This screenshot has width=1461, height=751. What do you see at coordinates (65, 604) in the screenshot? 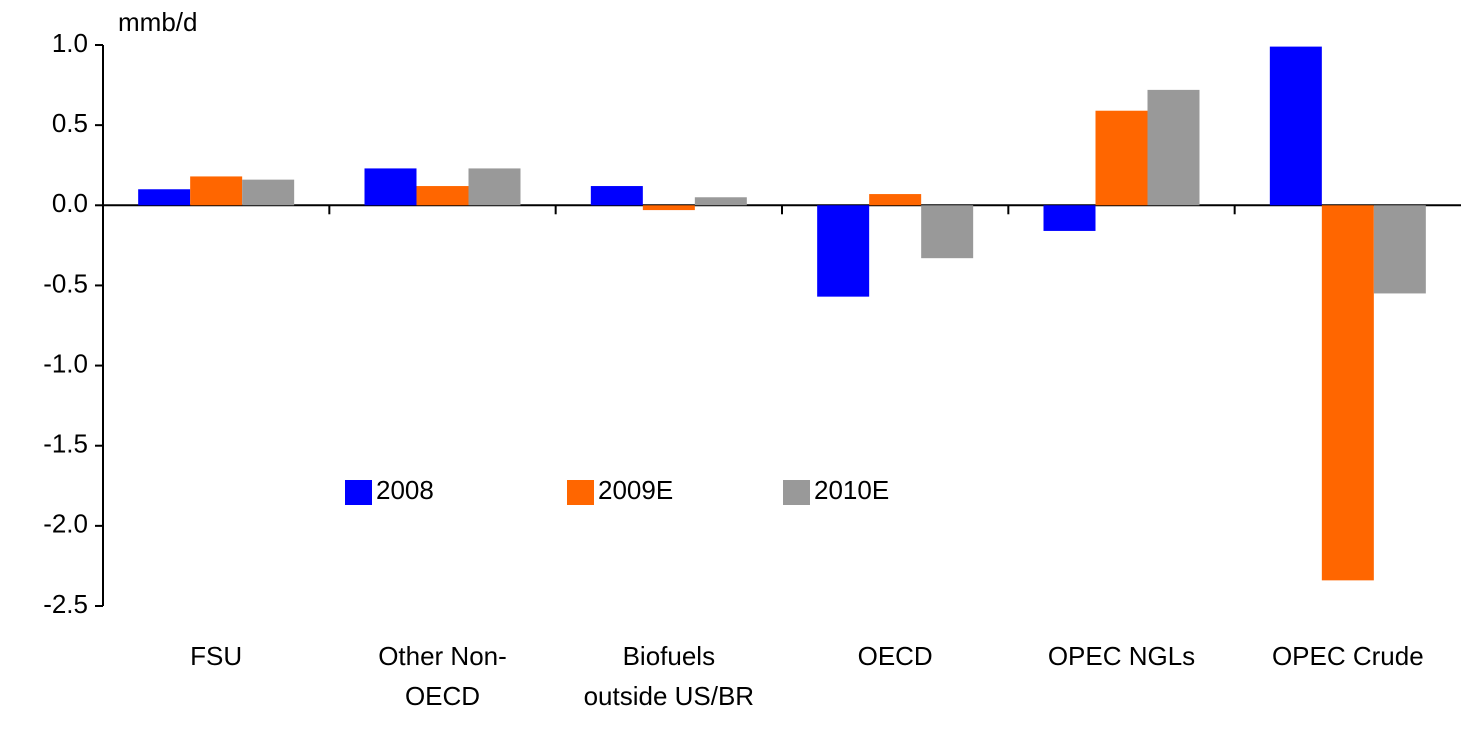
I see `y-tick-label: -2.5` at bounding box center [65, 604].